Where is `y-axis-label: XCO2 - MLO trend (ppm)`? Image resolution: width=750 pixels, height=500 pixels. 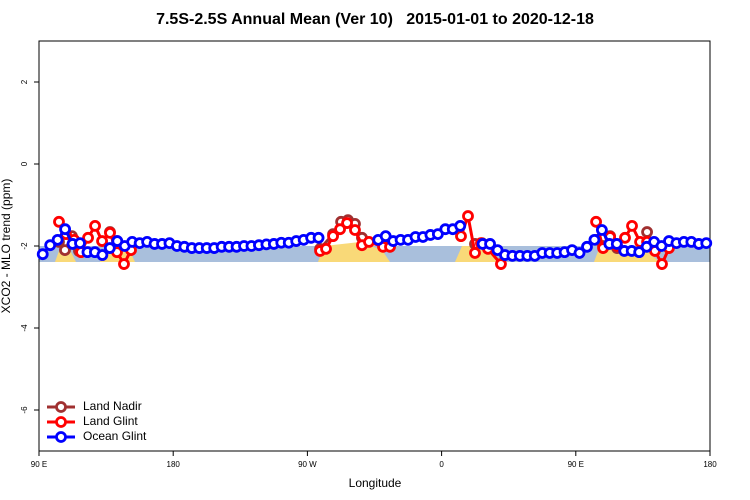 y-axis-label: XCO2 - MLO trend (ppm) is located at coordinates (6, 246).